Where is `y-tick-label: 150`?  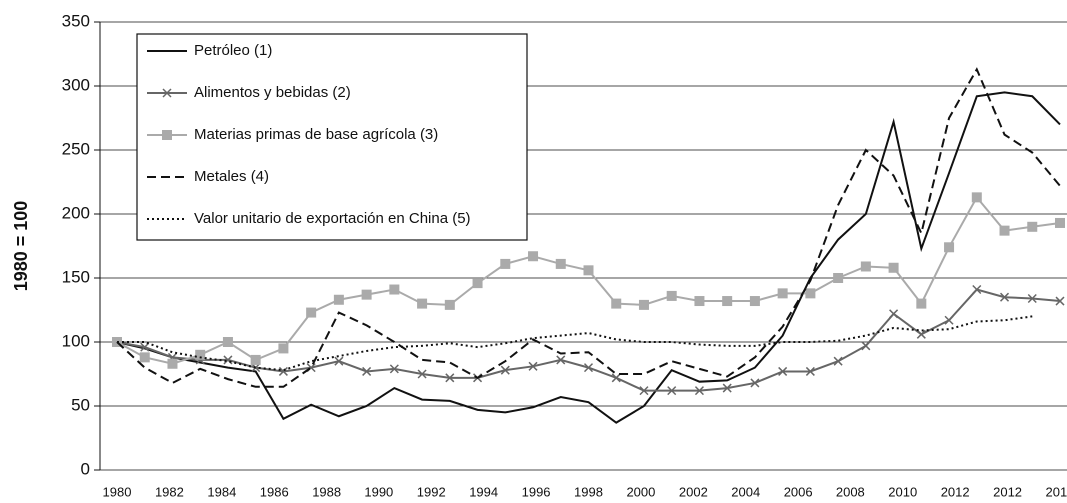 y-tick-label: 150 is located at coordinates (76, 276).